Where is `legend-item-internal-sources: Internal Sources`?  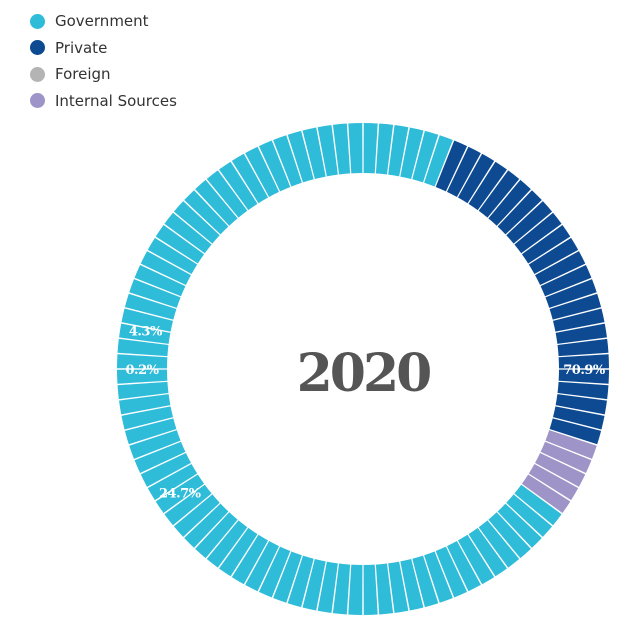 legend-item-internal-sources: Internal Sources is located at coordinates (103, 101).